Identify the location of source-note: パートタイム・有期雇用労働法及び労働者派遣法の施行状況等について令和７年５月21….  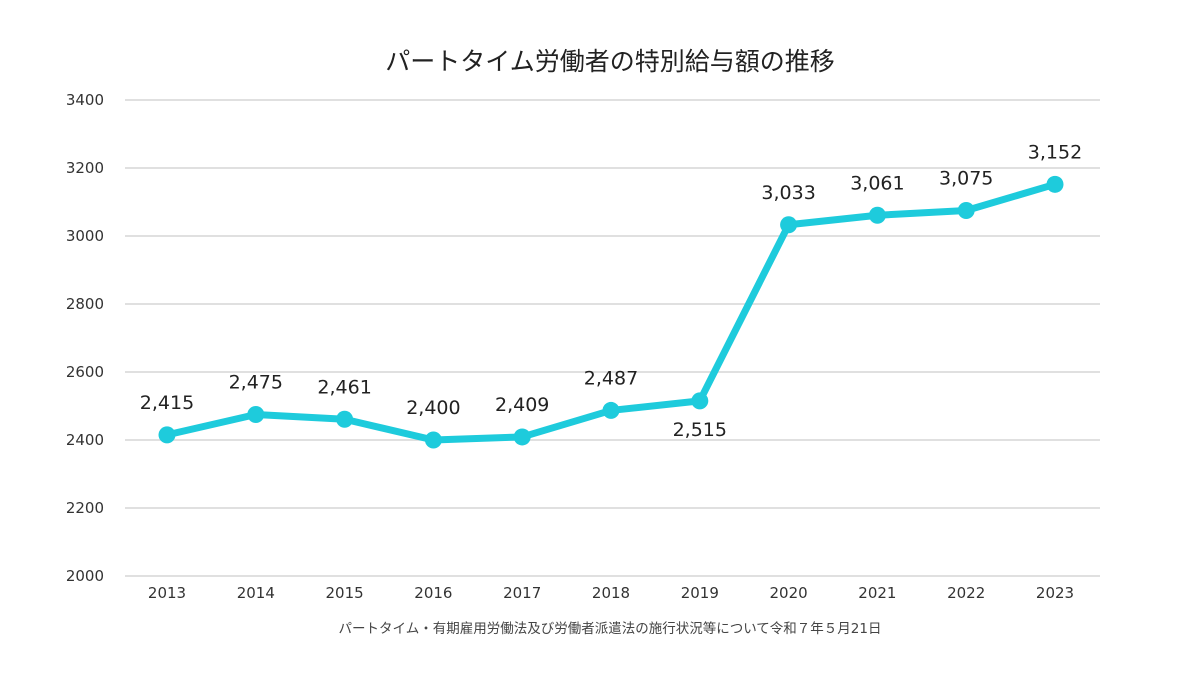
(609, 628).